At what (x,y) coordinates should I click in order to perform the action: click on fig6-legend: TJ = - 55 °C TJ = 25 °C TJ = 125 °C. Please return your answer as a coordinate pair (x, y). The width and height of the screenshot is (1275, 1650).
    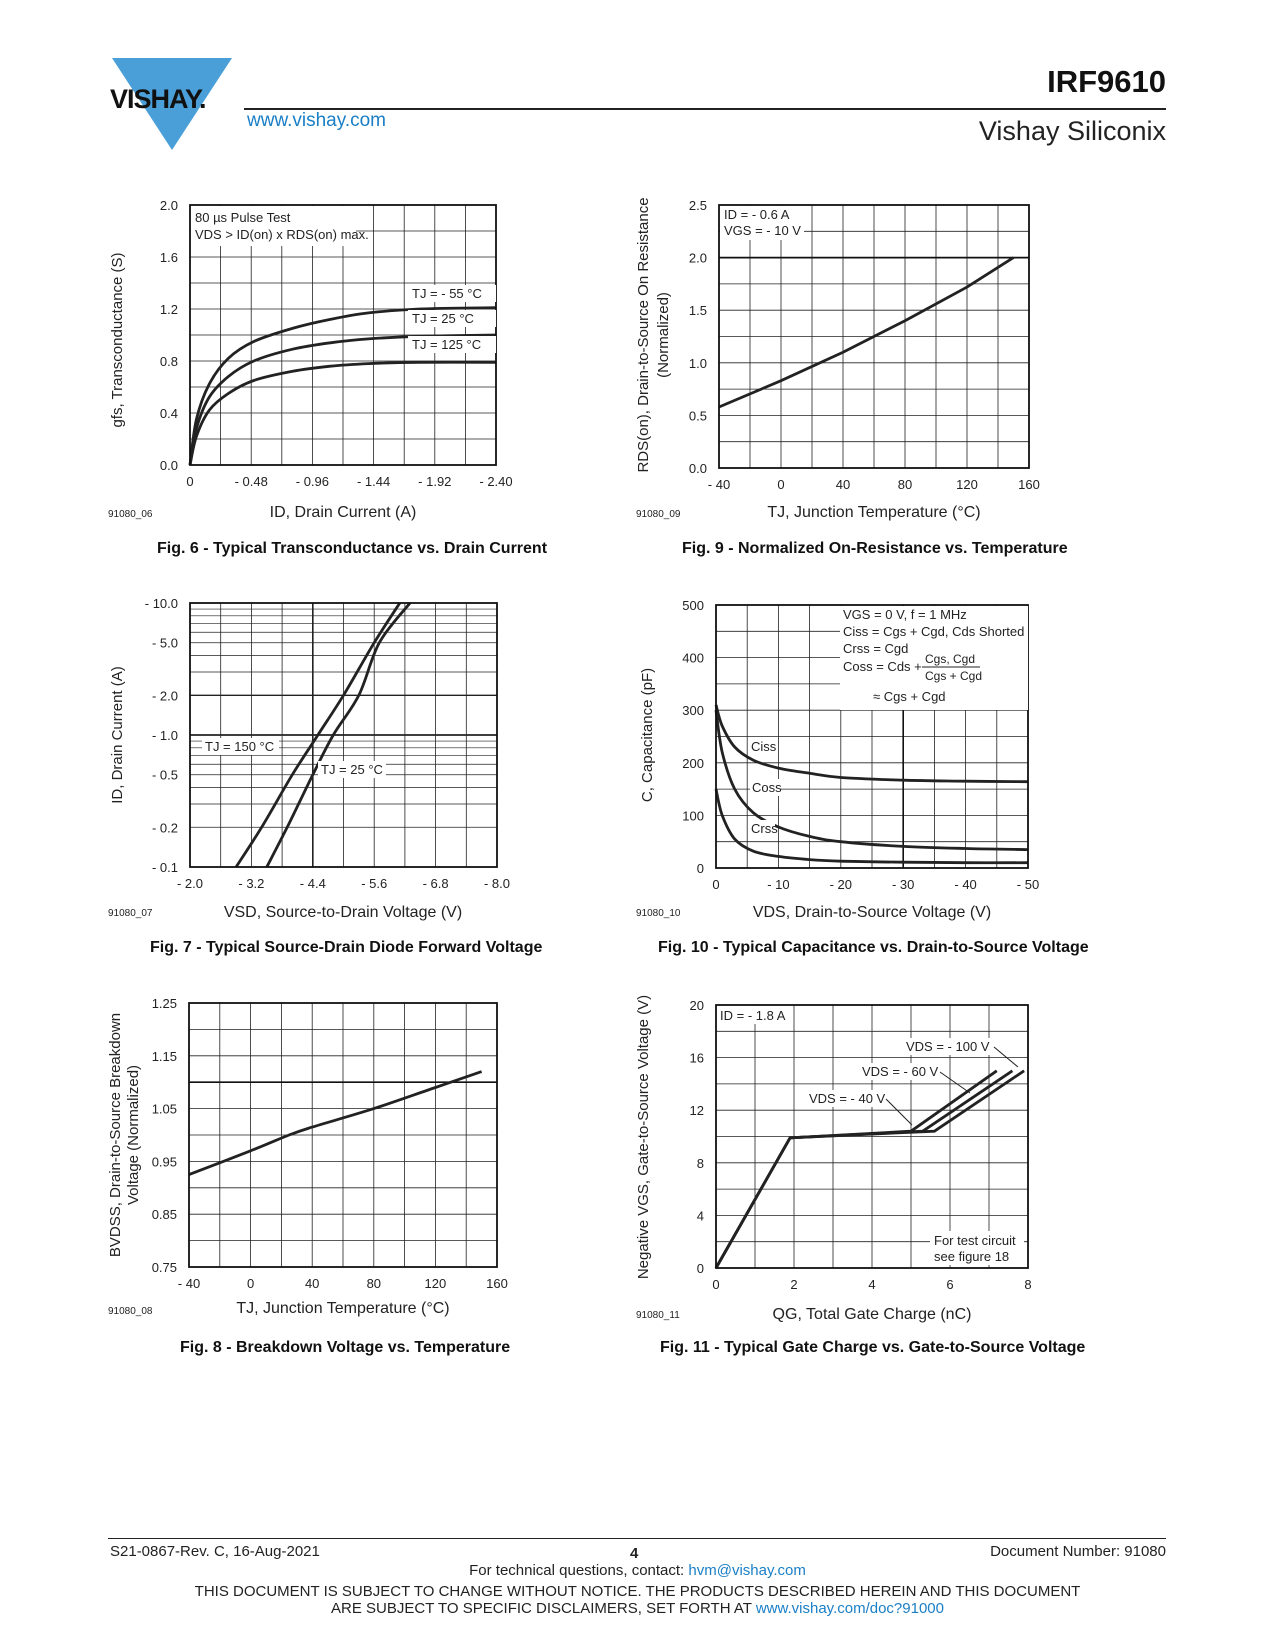
    Looking at the image, I should click on (452, 319).